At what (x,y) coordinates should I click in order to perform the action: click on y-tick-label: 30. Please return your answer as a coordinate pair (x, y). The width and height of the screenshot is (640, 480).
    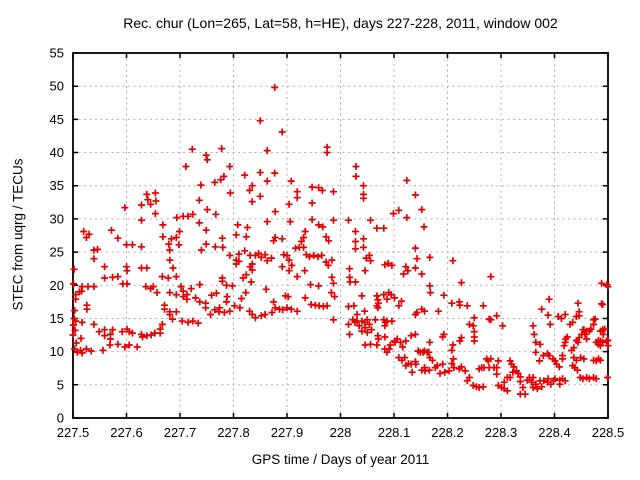
    Looking at the image, I should click on (57, 218).